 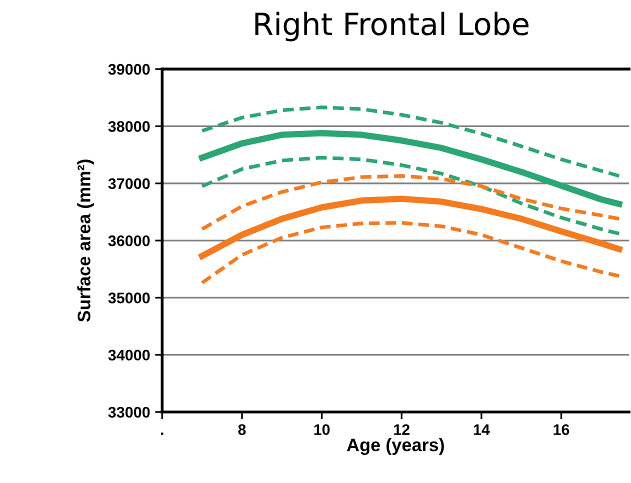 I want to click on chart-title: Right Frontal Lobe, so click(x=391, y=27).